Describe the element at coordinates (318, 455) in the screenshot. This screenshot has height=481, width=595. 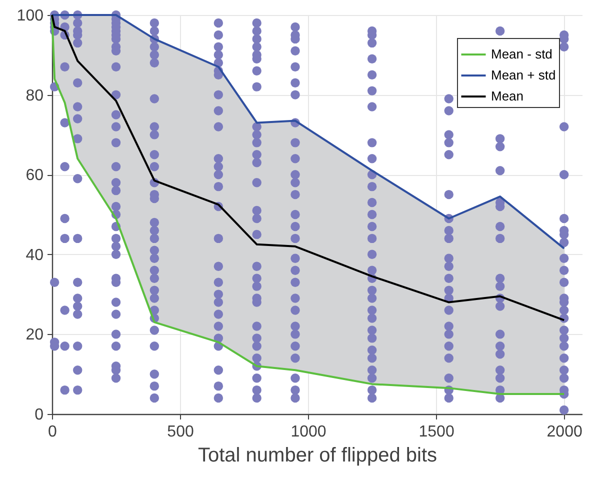
I see `x-axis-title: Total number of flipped bits` at that location.